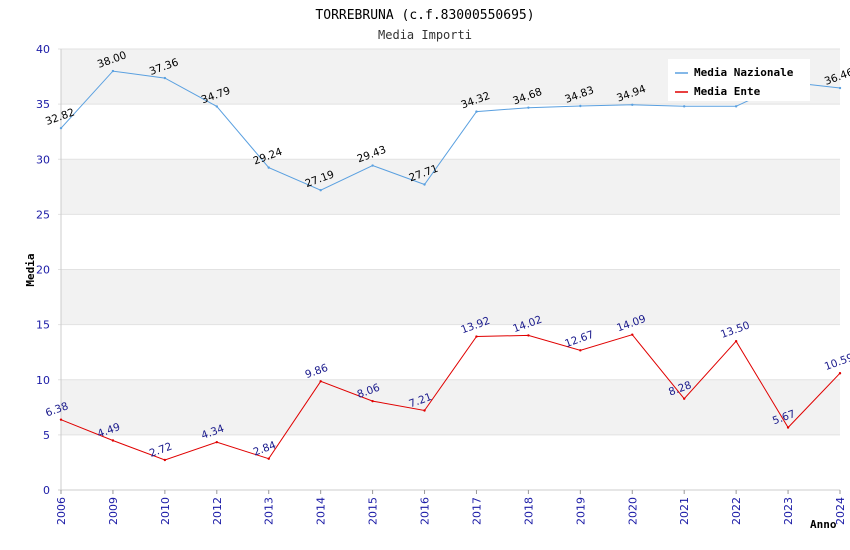 The width and height of the screenshot is (850, 550). What do you see at coordinates (373, 511) in the screenshot?
I see `x-tick-label: 2015` at bounding box center [373, 511].